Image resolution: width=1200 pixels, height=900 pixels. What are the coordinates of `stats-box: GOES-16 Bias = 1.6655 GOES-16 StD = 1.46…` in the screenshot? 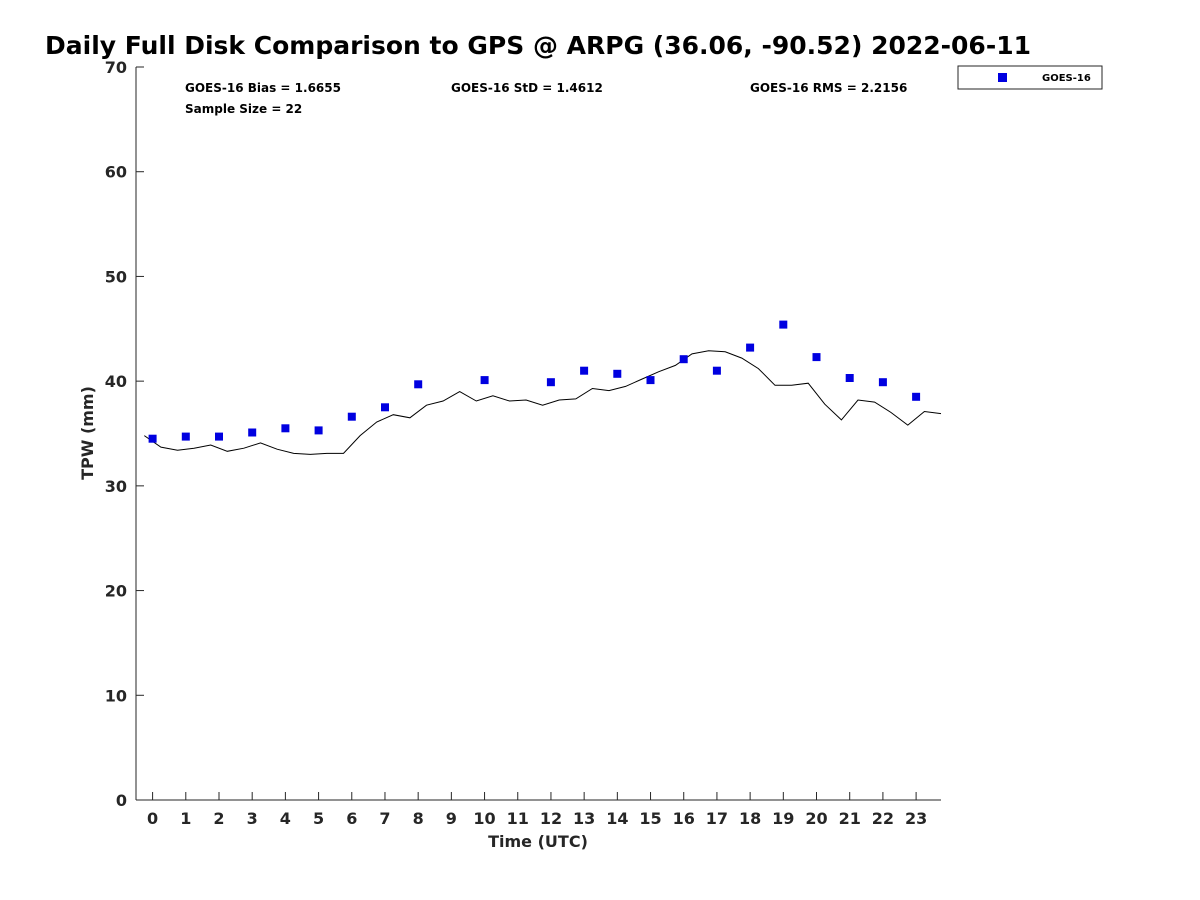 It's located at (546, 98).